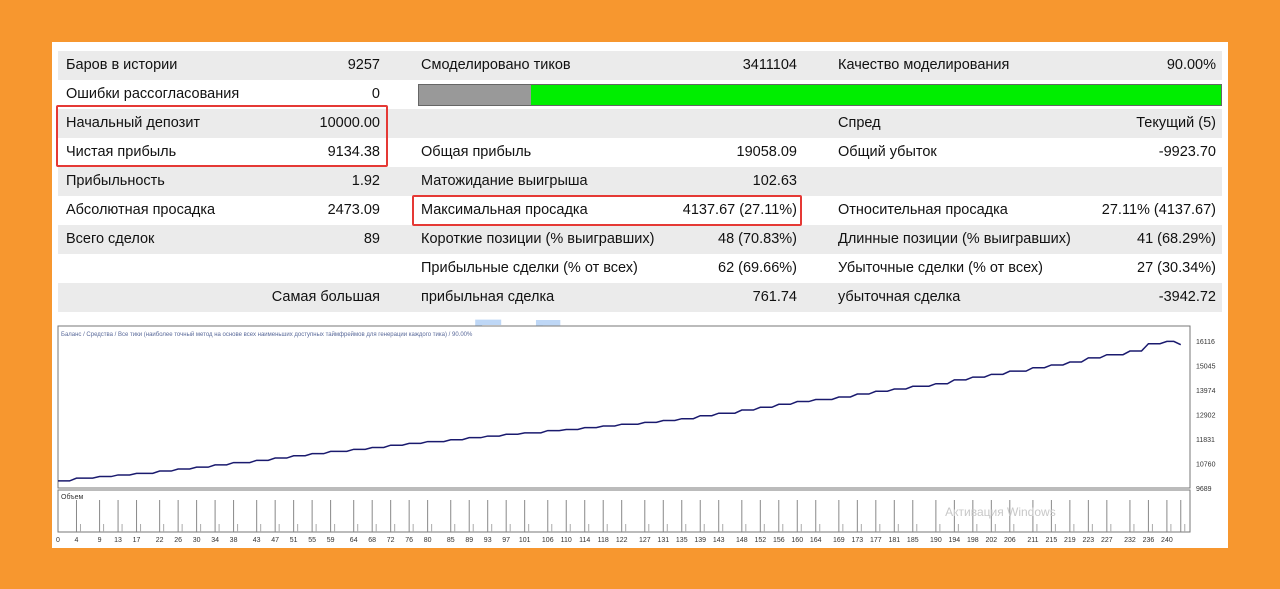 This screenshot has height=589, width=1280. Describe the element at coordinates (363, 65) in the screenshot. I see `stat-value: 9257` at that location.